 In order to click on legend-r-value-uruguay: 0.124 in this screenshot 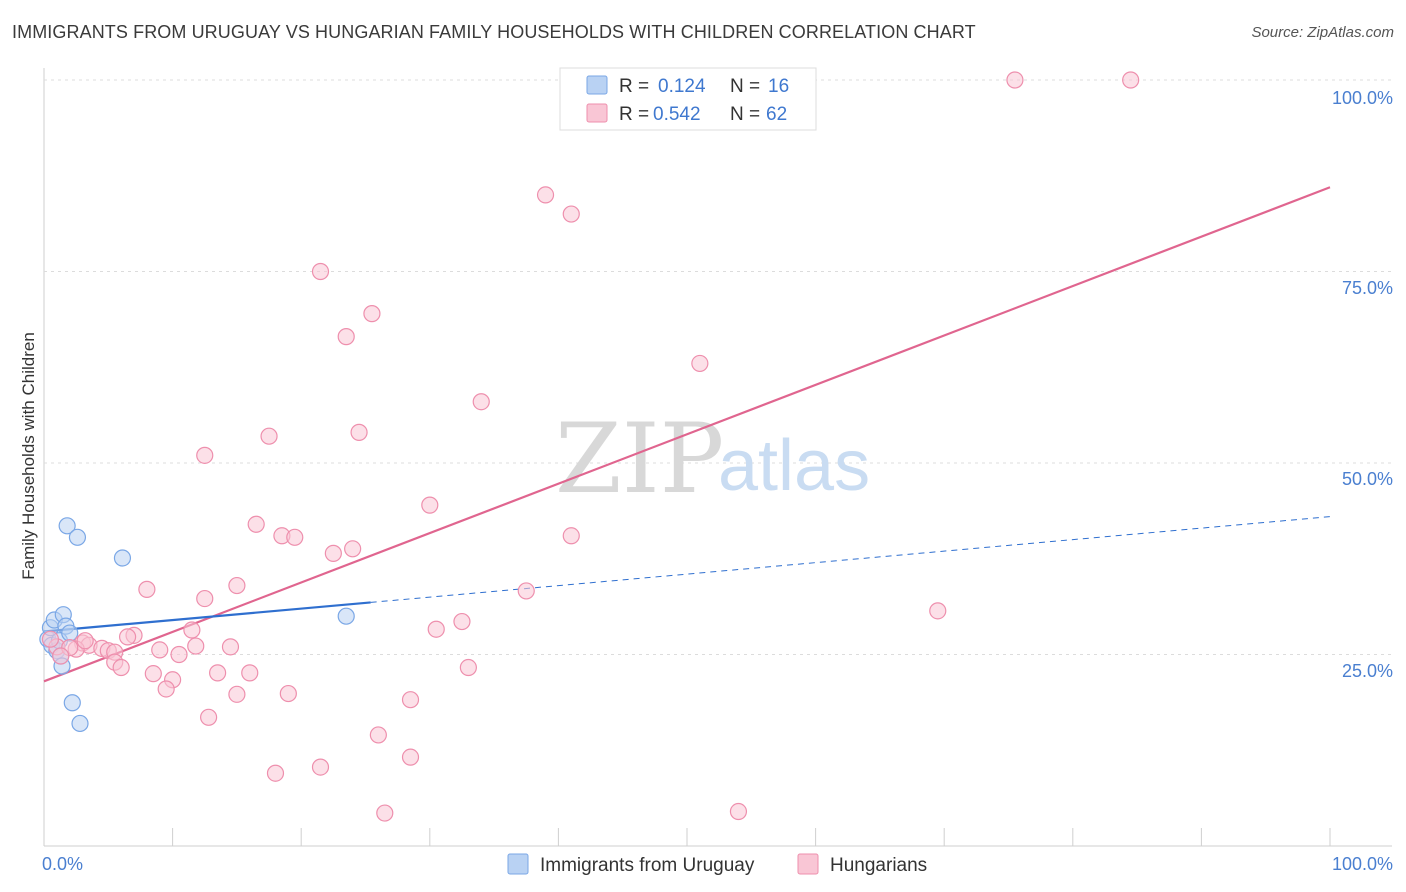, I will do `click(682, 86)`.